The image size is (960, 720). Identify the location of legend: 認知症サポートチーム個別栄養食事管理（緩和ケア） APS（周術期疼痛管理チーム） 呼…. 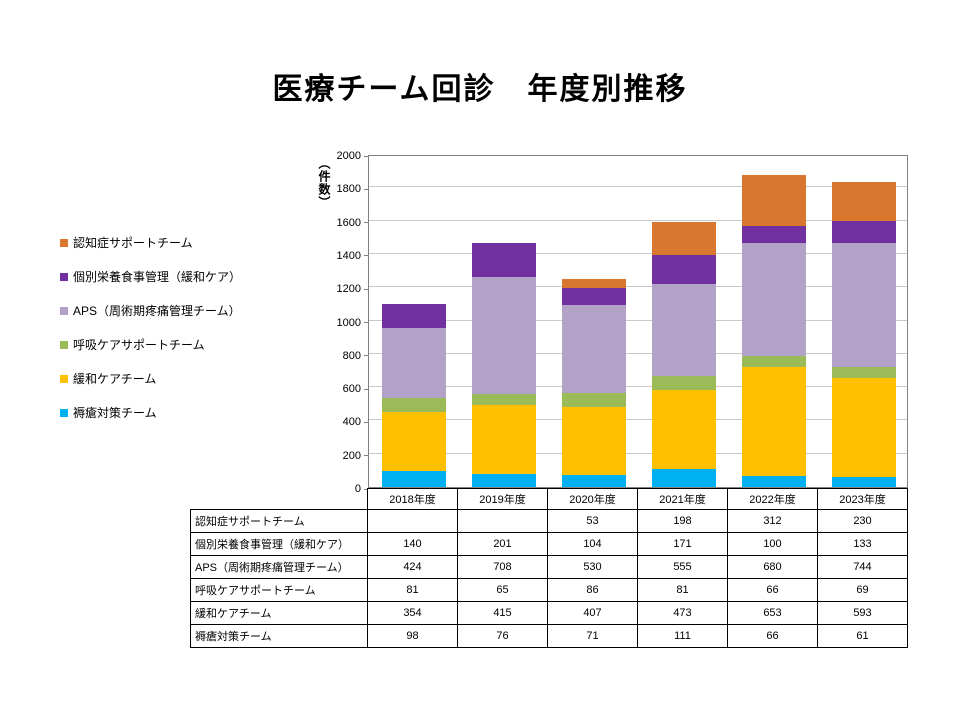
(150, 327).